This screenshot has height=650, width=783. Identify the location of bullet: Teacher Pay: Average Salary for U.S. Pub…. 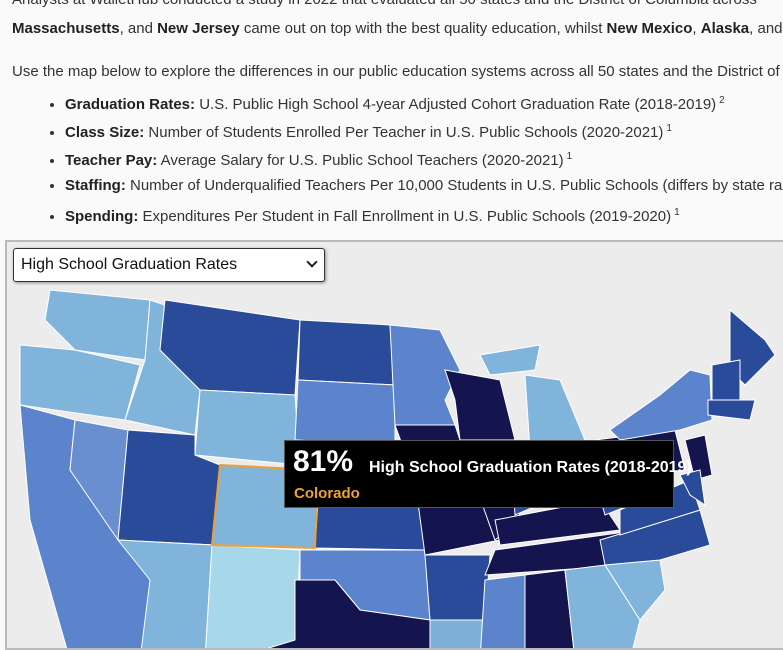
(423, 158).